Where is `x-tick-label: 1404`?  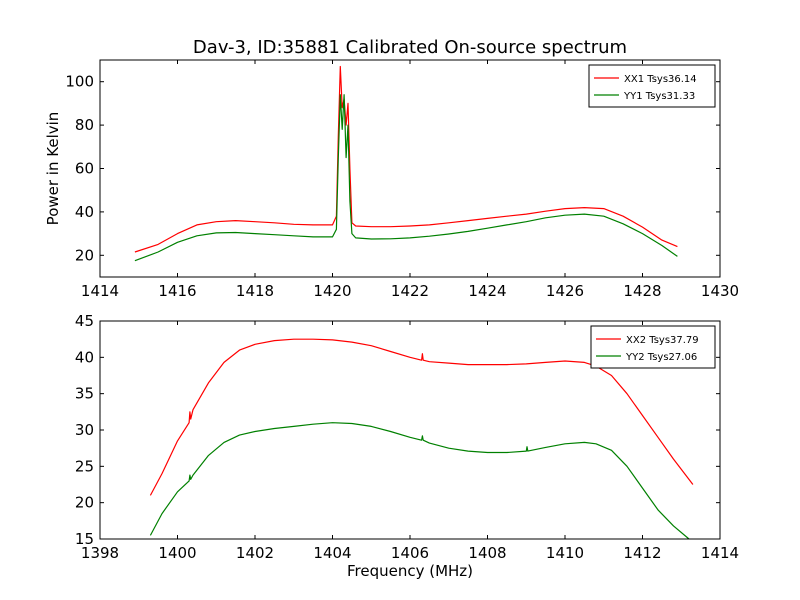 x-tick-label: 1404 is located at coordinates (332, 553).